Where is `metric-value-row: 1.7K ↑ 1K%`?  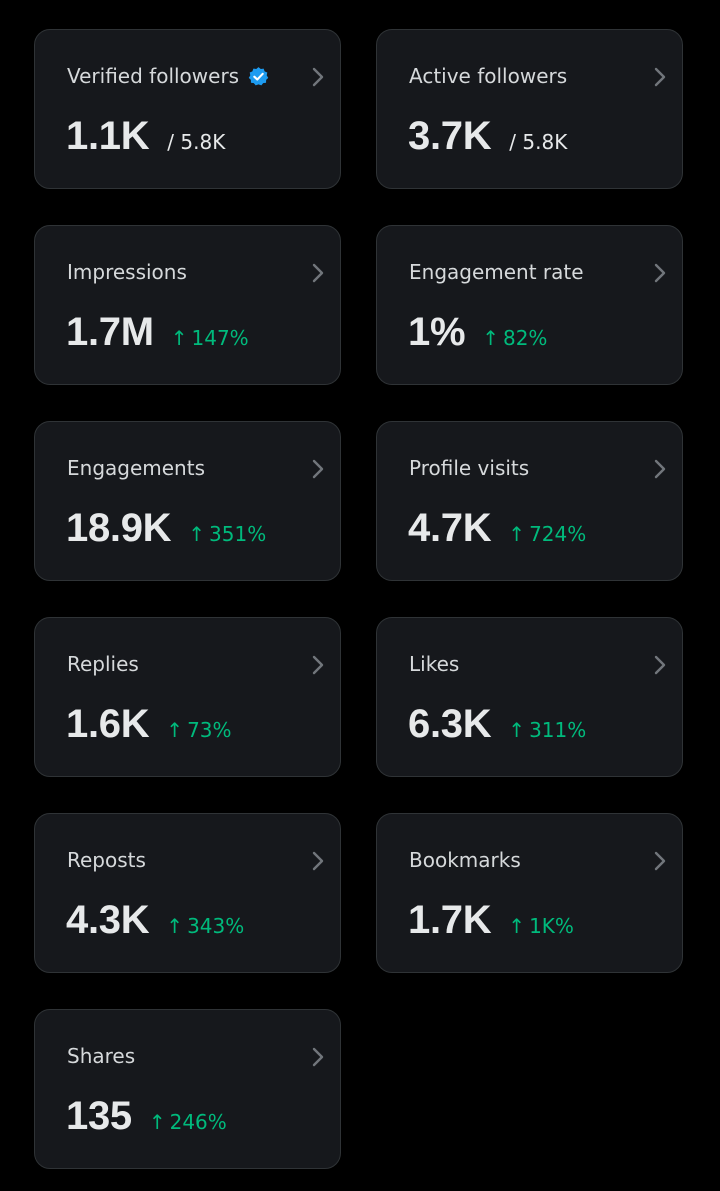
metric-value-row: 1.7K ↑ 1K% is located at coordinates (491, 920).